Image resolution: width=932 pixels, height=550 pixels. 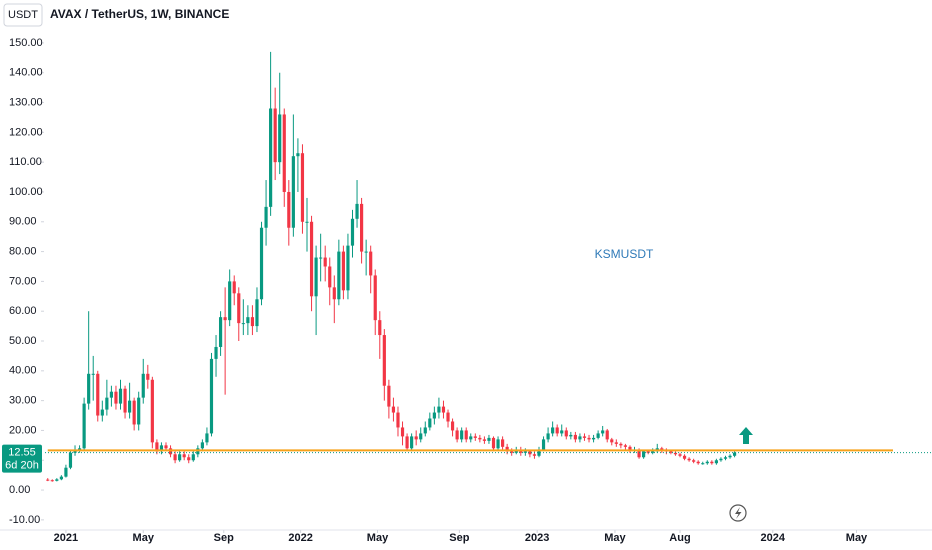 What do you see at coordinates (23, 251) in the screenshot?
I see `y-tick-label: 80.00` at bounding box center [23, 251].